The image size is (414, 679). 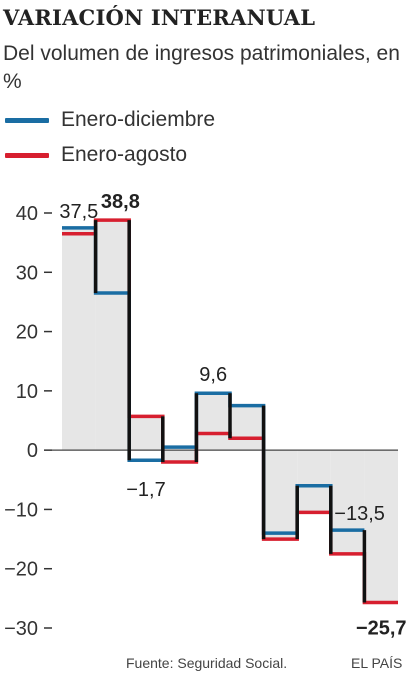 I want to click on brand-label: EL PAÍS, so click(x=377, y=663).